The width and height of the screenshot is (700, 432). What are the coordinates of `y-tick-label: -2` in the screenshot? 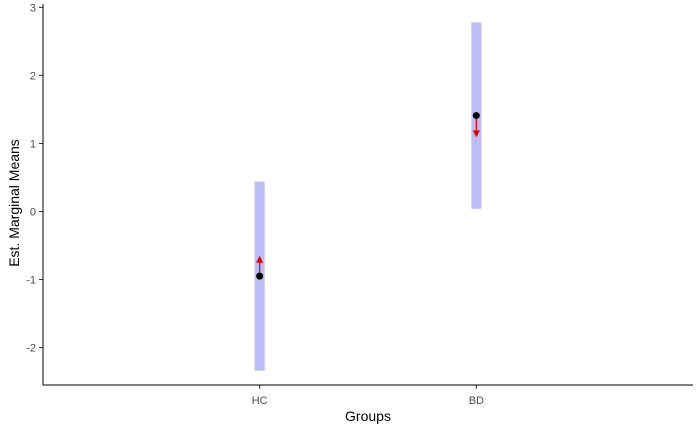 It's located at (31, 349).